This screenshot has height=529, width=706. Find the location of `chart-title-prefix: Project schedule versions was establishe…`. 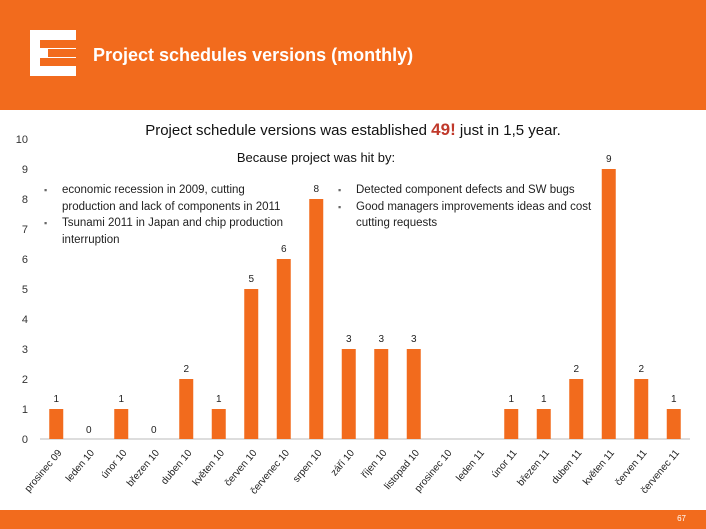

chart-title-prefix: Project schedule versions was establishe… is located at coordinates (288, 130).